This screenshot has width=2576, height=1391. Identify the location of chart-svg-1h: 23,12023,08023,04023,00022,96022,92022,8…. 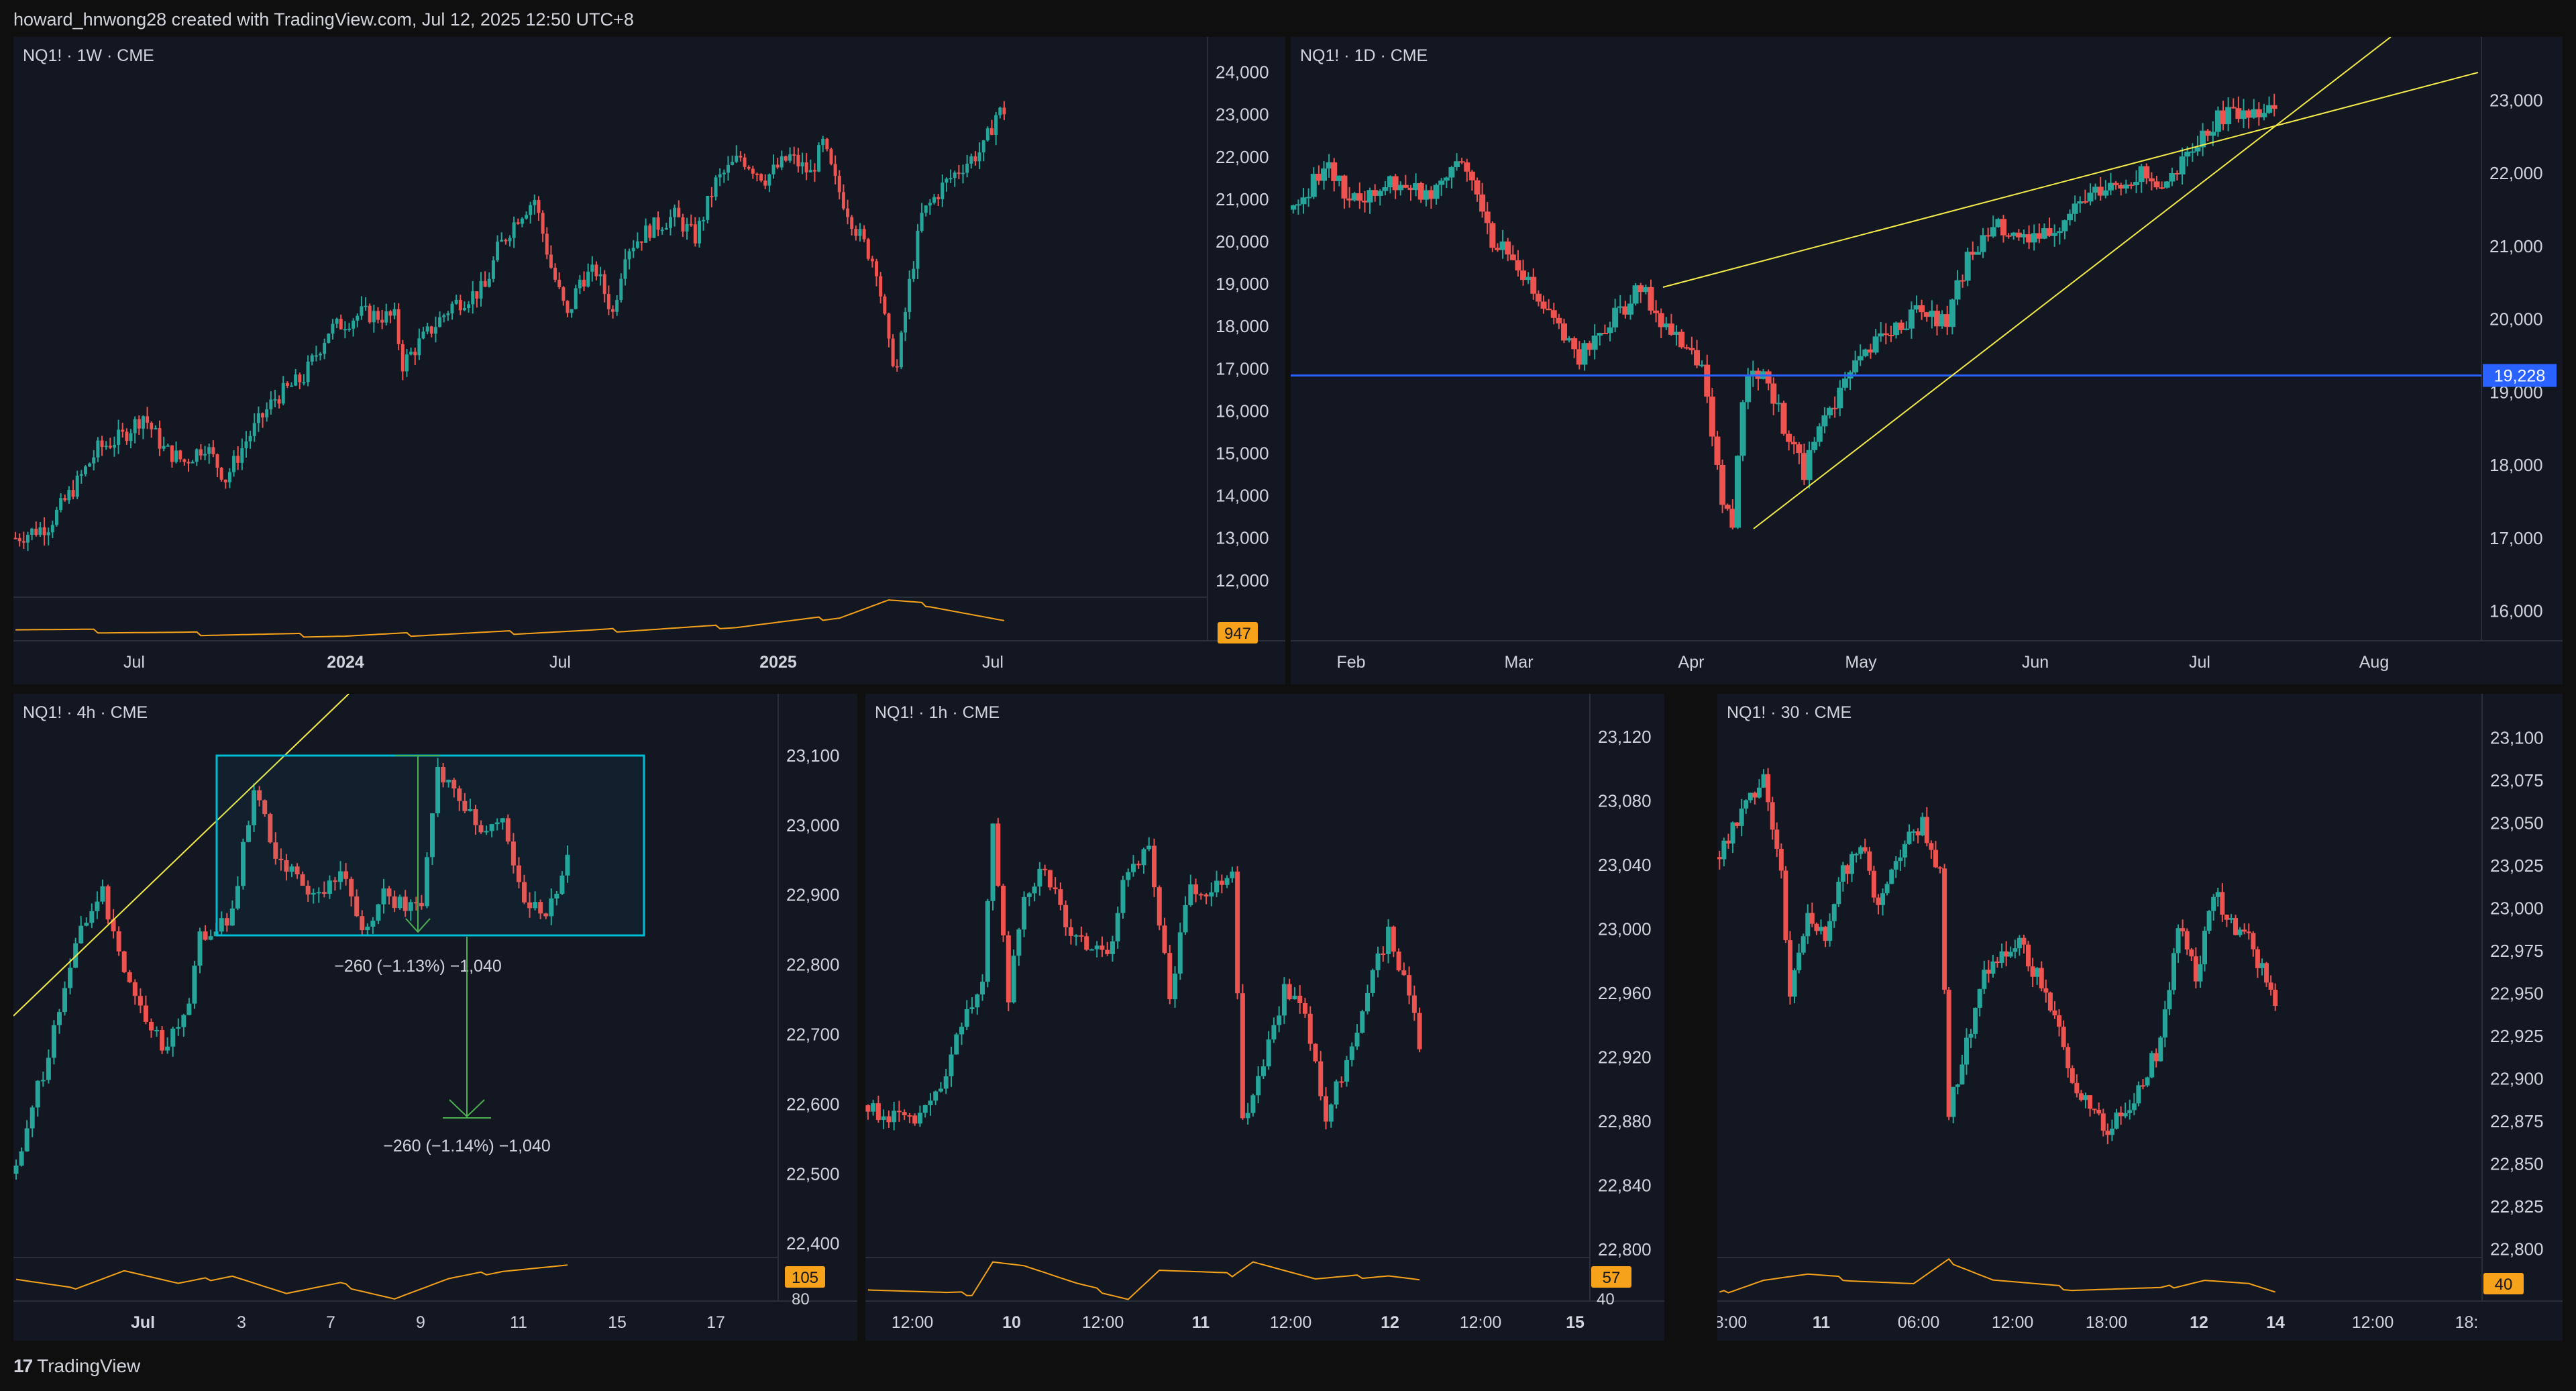
(1264, 1017).